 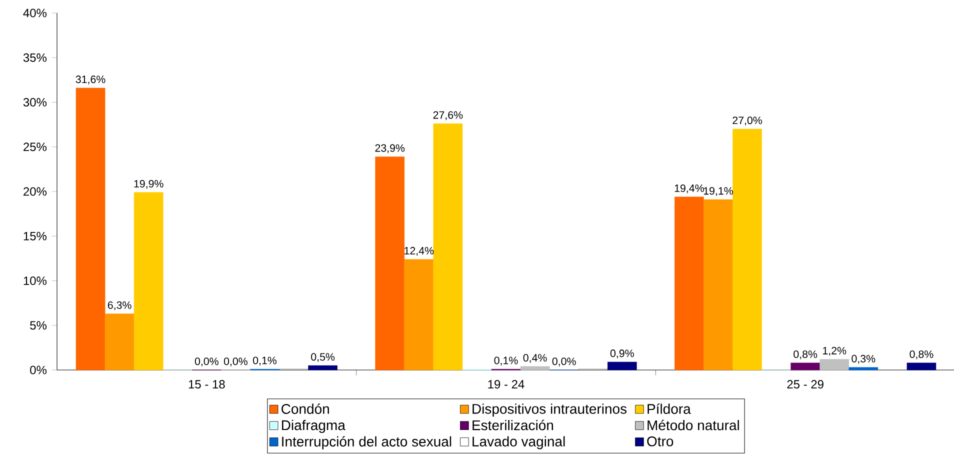 I want to click on data-label: 0,3%, so click(x=864, y=359).